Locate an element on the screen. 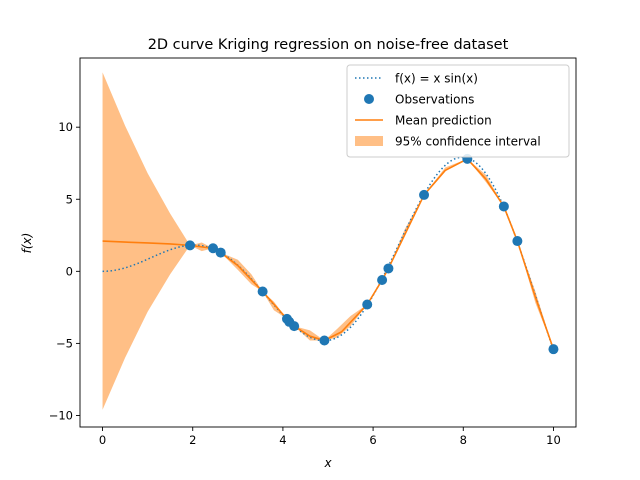 The image size is (640, 480). x-tick-label: 4 is located at coordinates (282, 440).